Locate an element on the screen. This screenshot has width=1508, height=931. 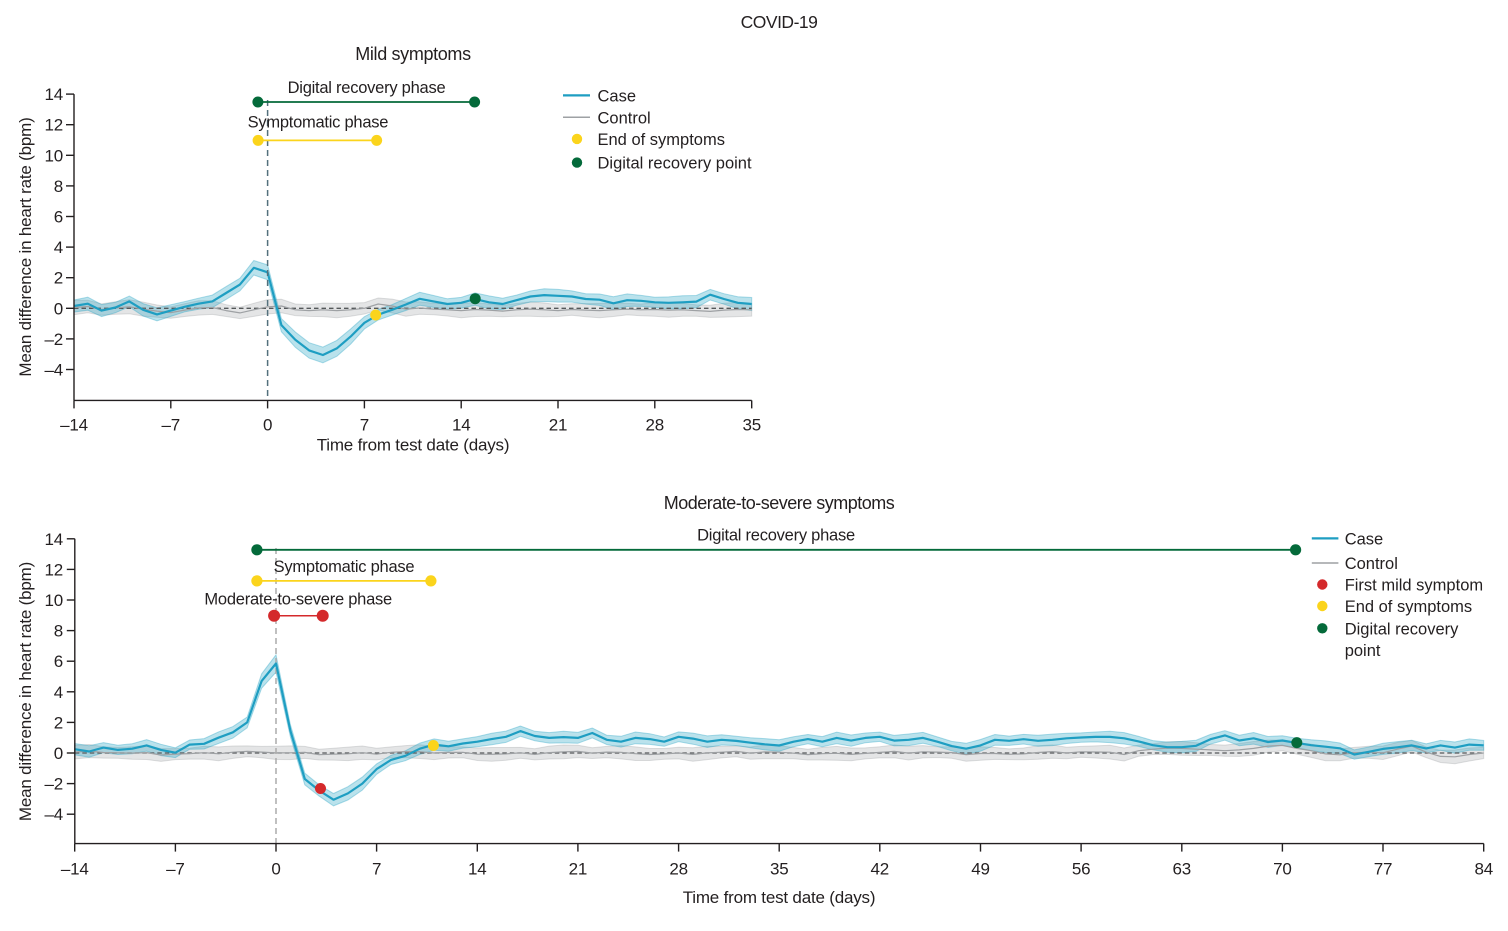
svg-text: Digital recovery is located at coordinates (1402, 629).